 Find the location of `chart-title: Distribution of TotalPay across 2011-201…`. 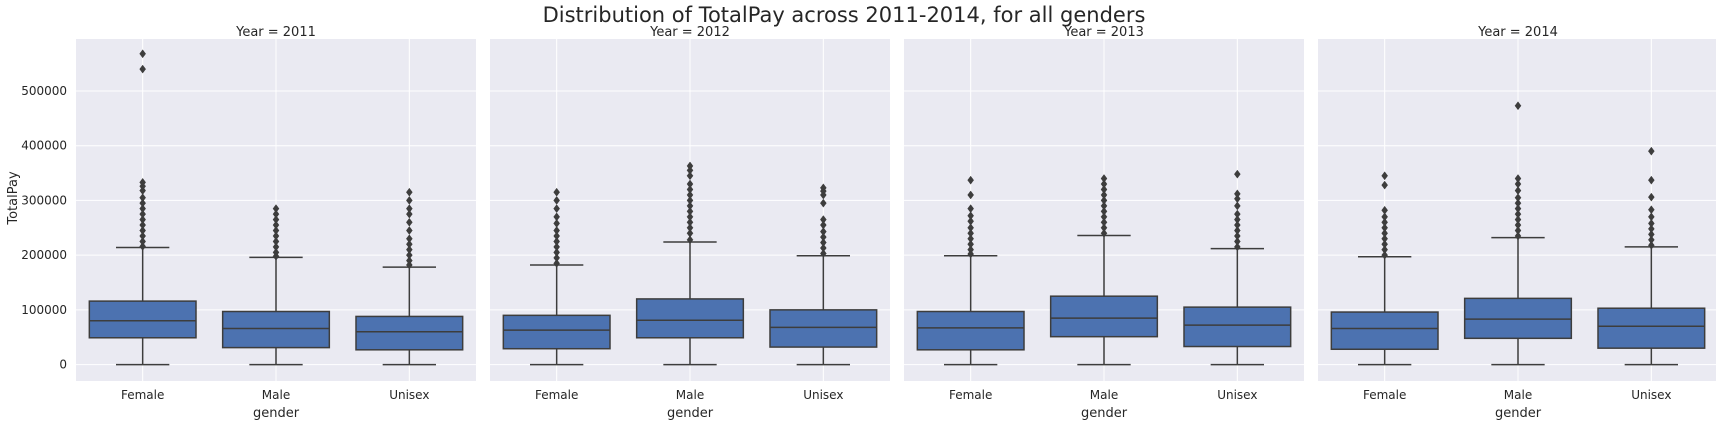

chart-title: Distribution of TotalPay across 2011-201… is located at coordinates (844, 15).